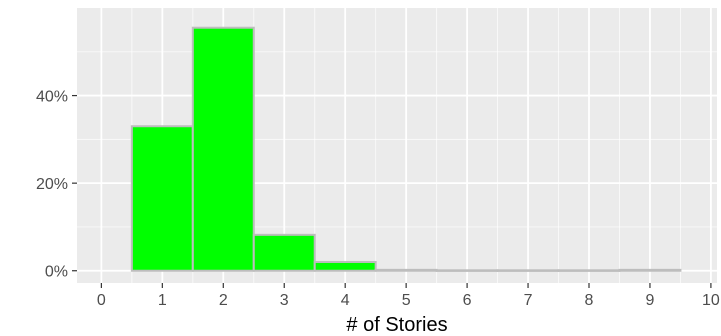 The width and height of the screenshot is (721, 336). What do you see at coordinates (711, 300) in the screenshot?
I see `x-tick-label: 10` at bounding box center [711, 300].